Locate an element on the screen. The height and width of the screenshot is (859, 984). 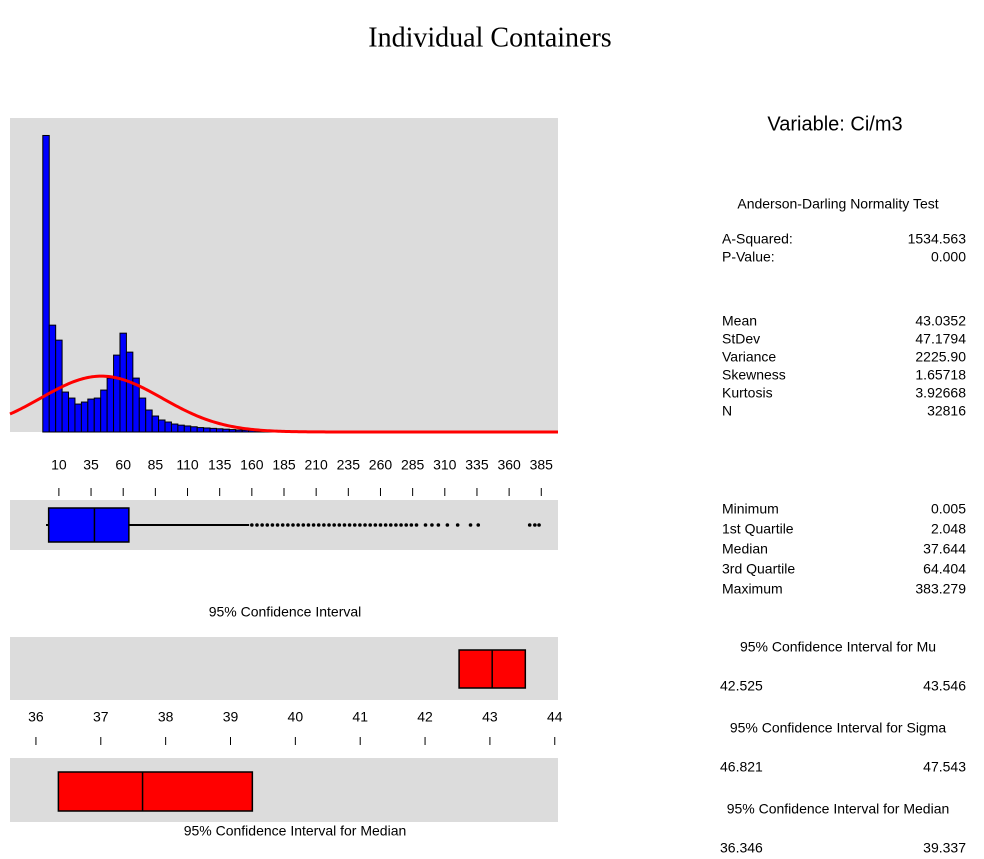
stat-label: Median is located at coordinates (745, 549).